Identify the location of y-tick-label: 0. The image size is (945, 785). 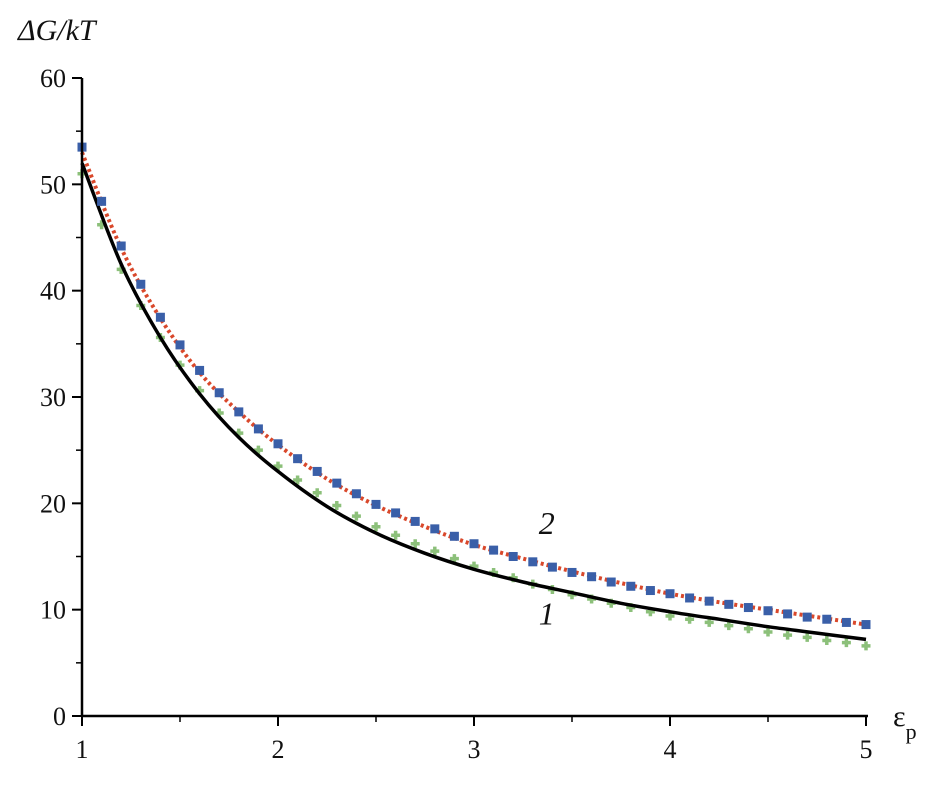
(59, 716).